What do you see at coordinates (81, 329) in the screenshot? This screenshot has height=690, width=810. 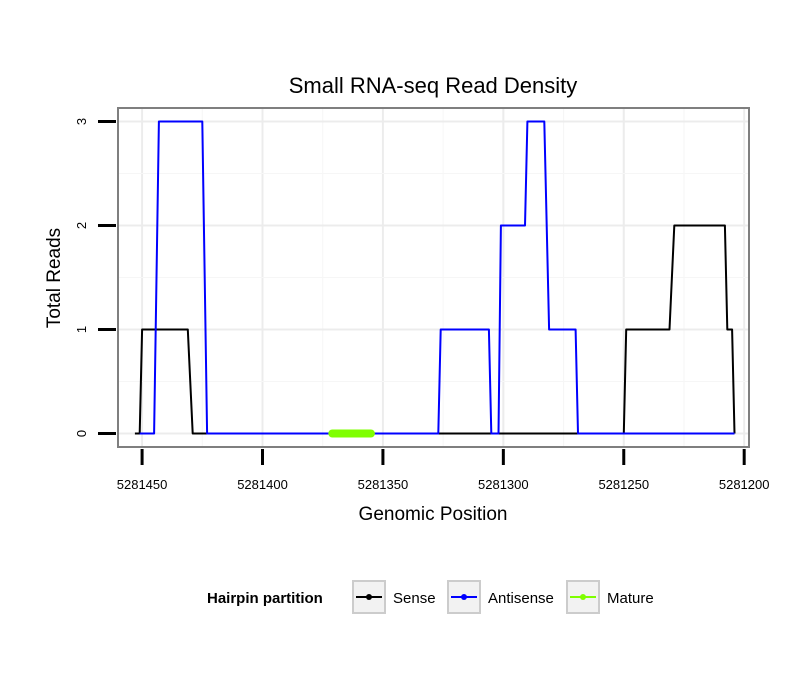 I see `y-tick-label: 1` at bounding box center [81, 329].